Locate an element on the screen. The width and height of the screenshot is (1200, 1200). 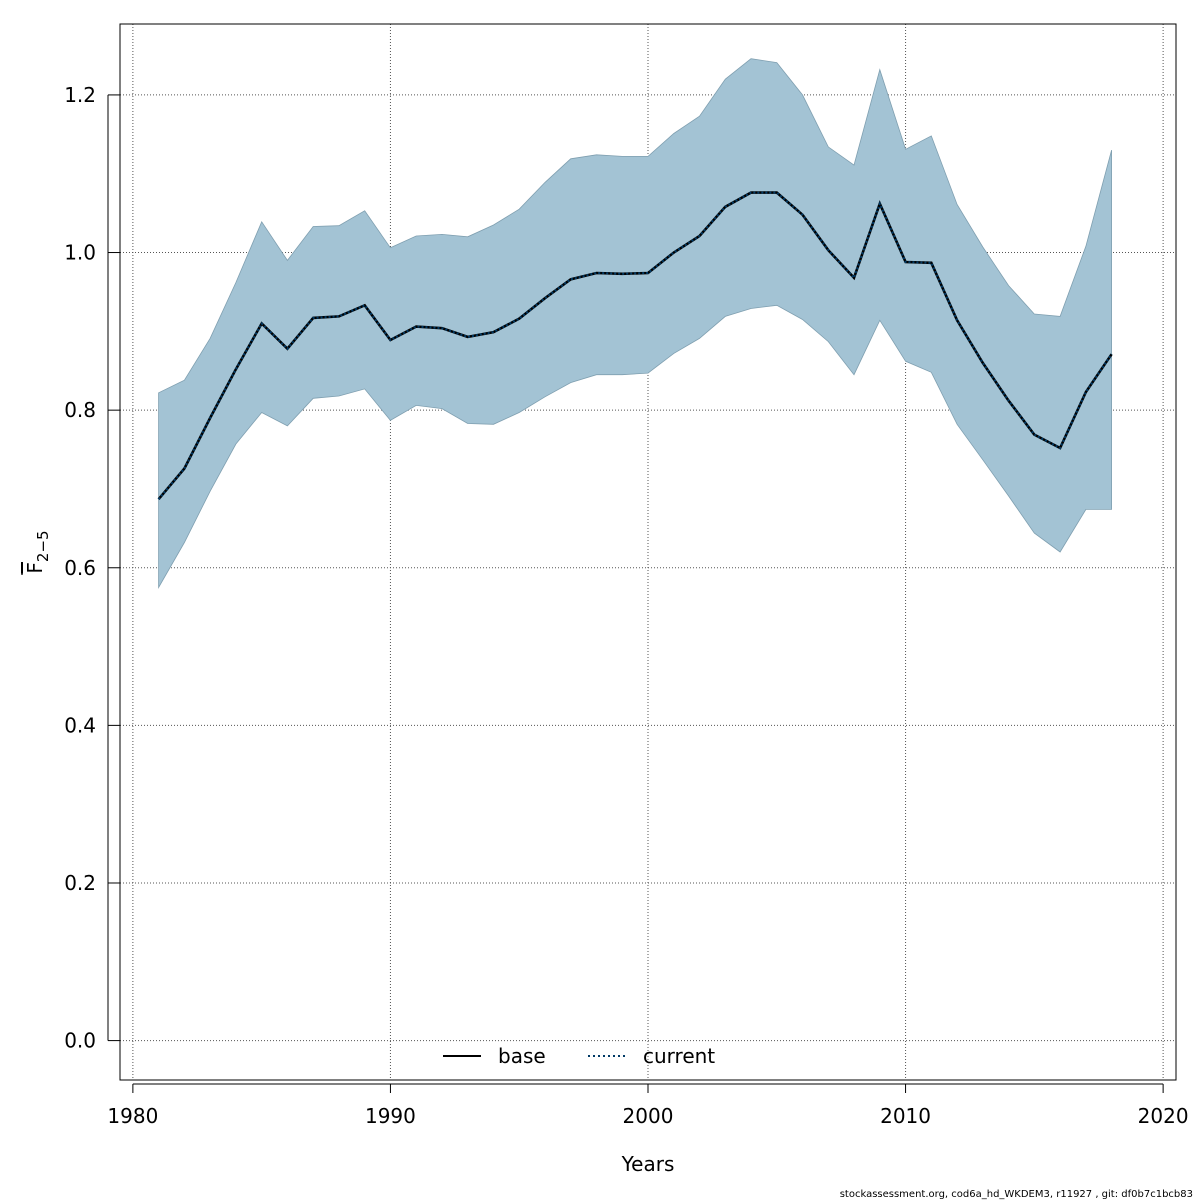
y-axis-title: F2−5 is located at coordinates (37, 551).